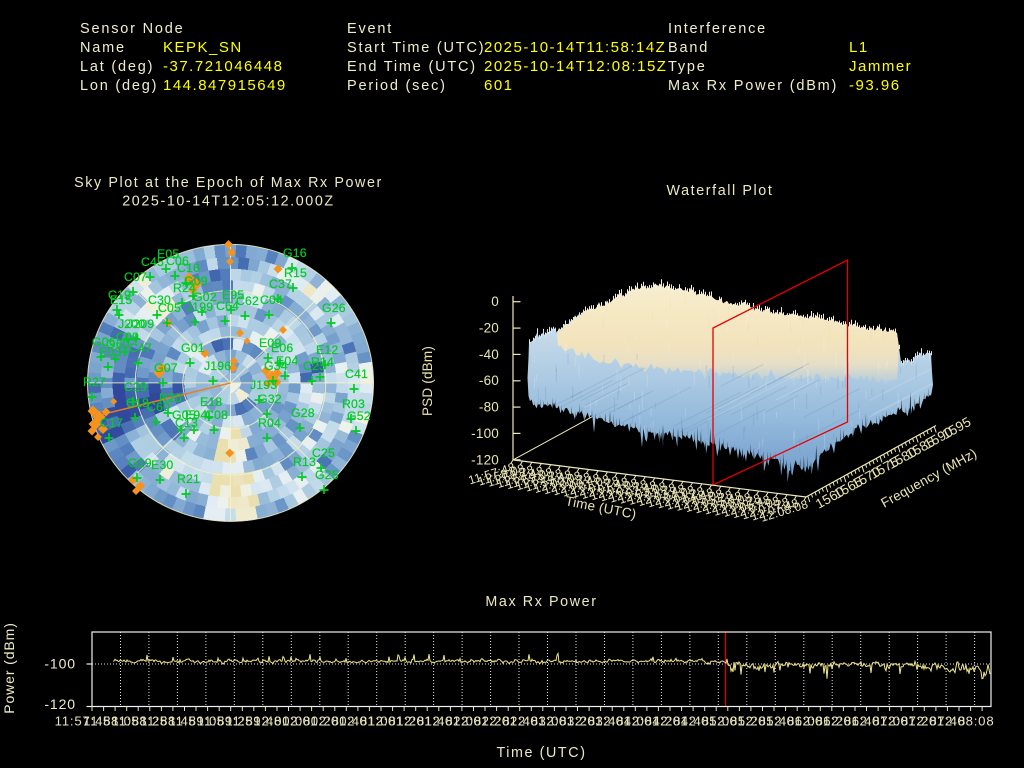  What do you see at coordinates (196, 415) in the screenshot?
I see `svg-text: E94` at bounding box center [196, 415].